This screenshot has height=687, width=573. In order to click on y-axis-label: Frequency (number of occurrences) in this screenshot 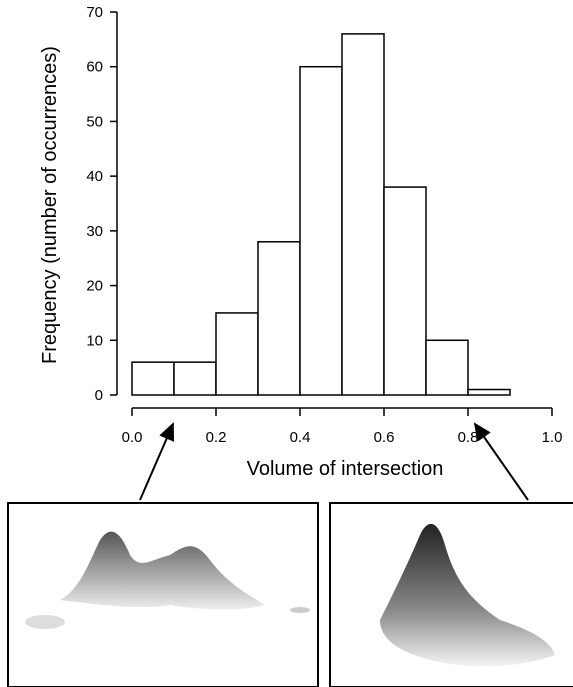, I will do `click(50, 205)`.